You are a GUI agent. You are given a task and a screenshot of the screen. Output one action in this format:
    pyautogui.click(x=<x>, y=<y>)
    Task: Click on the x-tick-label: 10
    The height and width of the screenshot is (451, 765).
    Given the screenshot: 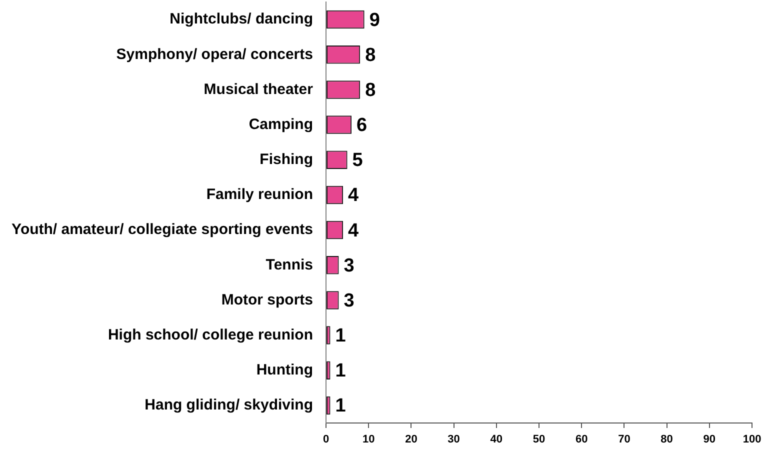 What is the action you would take?
    pyautogui.click(x=368, y=440)
    